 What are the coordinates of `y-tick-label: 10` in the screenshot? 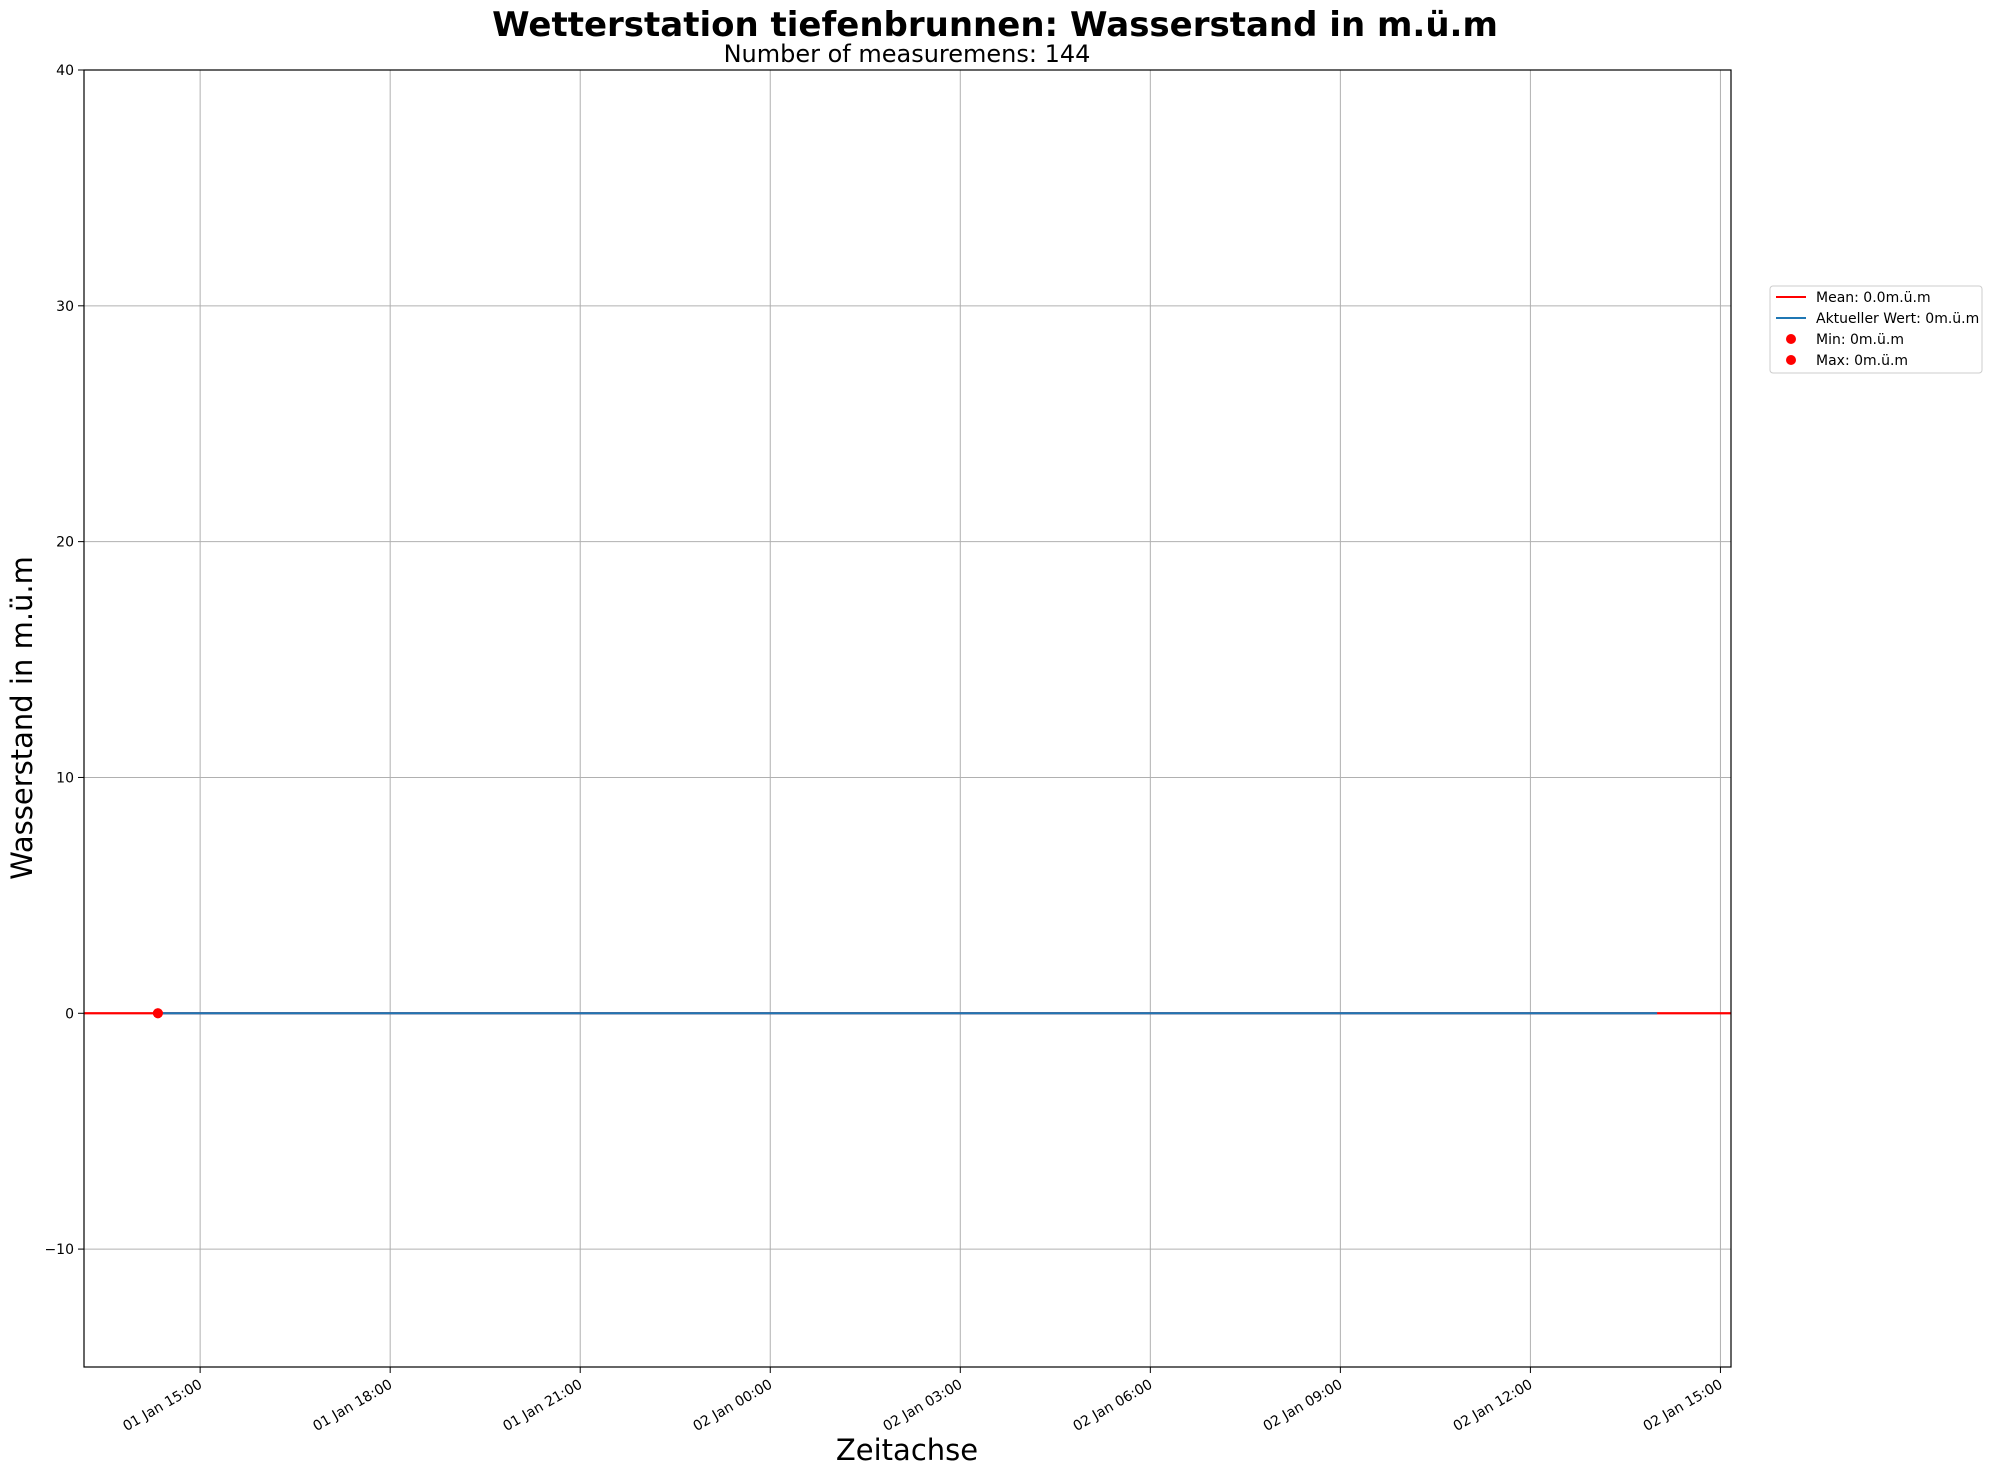 It's located at (65, 778).